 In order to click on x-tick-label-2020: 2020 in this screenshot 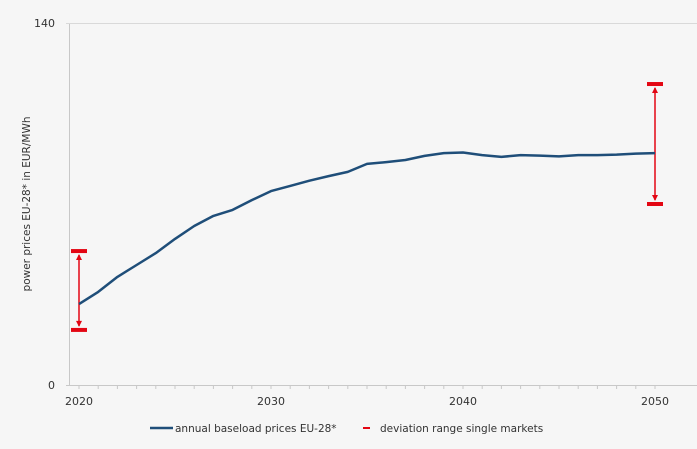, I will do `click(79, 401)`.